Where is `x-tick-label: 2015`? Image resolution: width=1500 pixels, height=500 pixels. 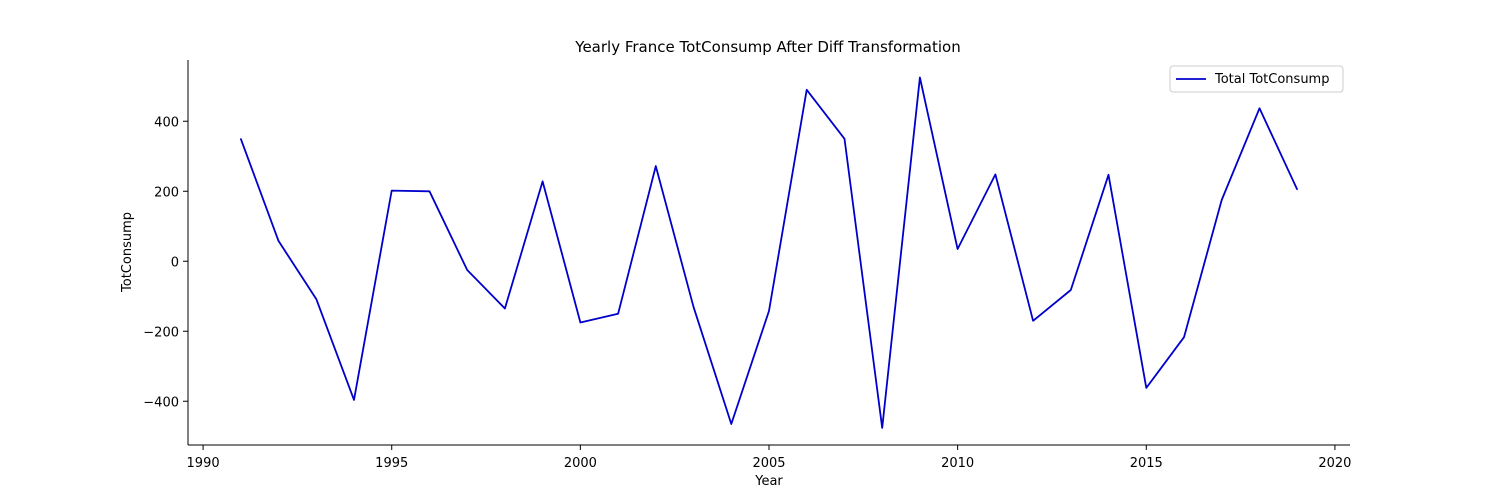
x-tick-label: 2015 is located at coordinates (1146, 463).